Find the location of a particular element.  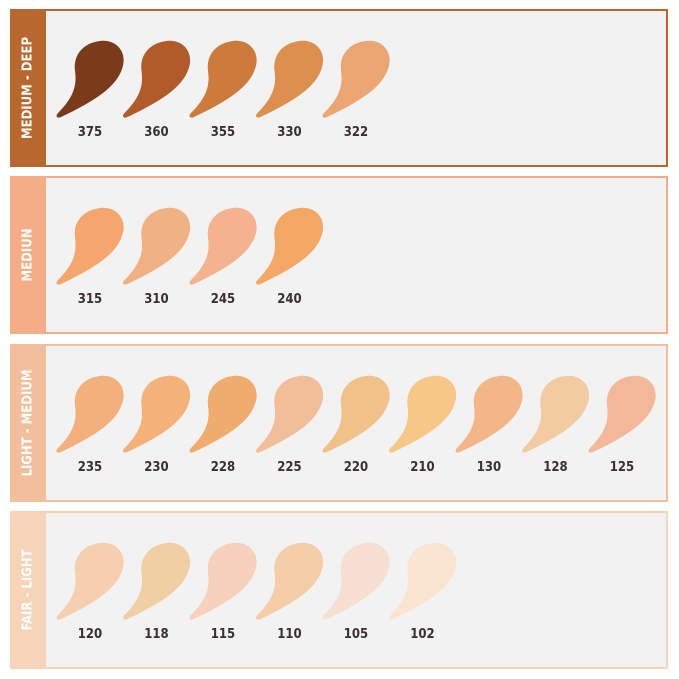

shade-code: 330 is located at coordinates (289, 132).